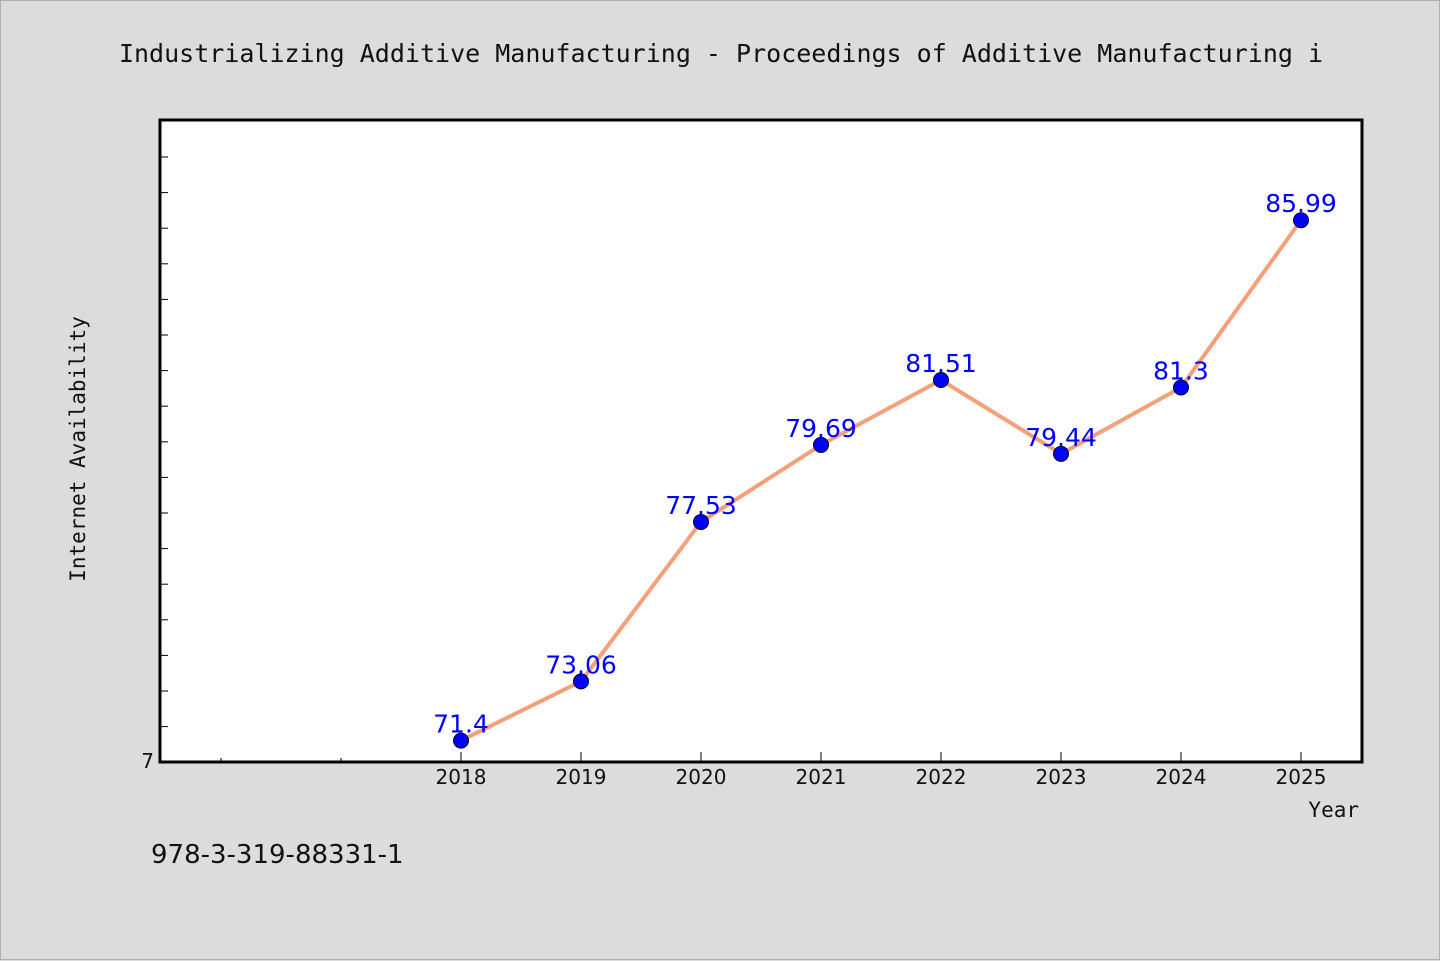 The image size is (1440, 961). I want to click on x-tick-label: 2020, so click(701, 777).